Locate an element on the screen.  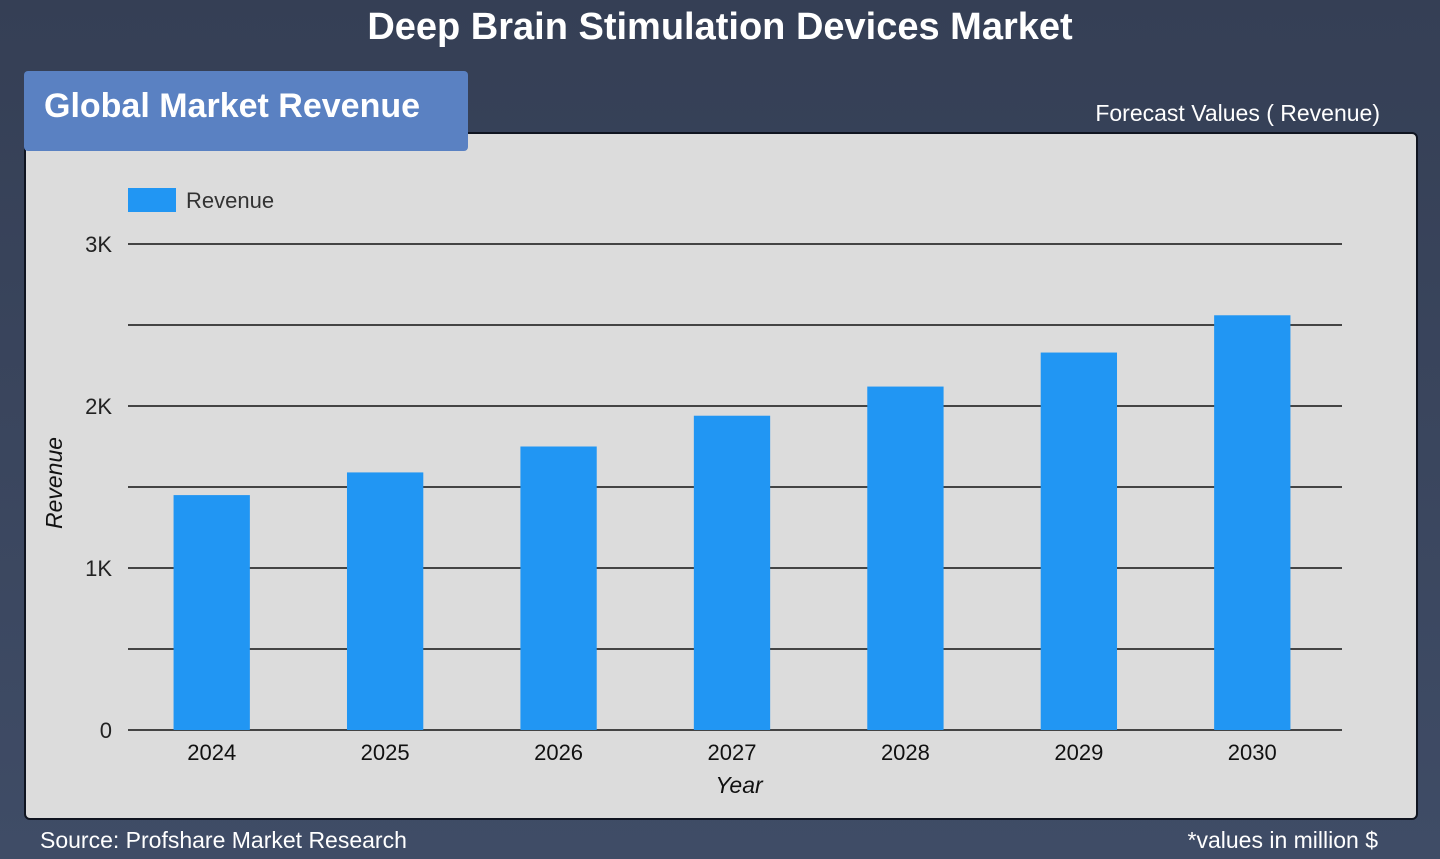
y-tick-label: 0 is located at coordinates (106, 730).